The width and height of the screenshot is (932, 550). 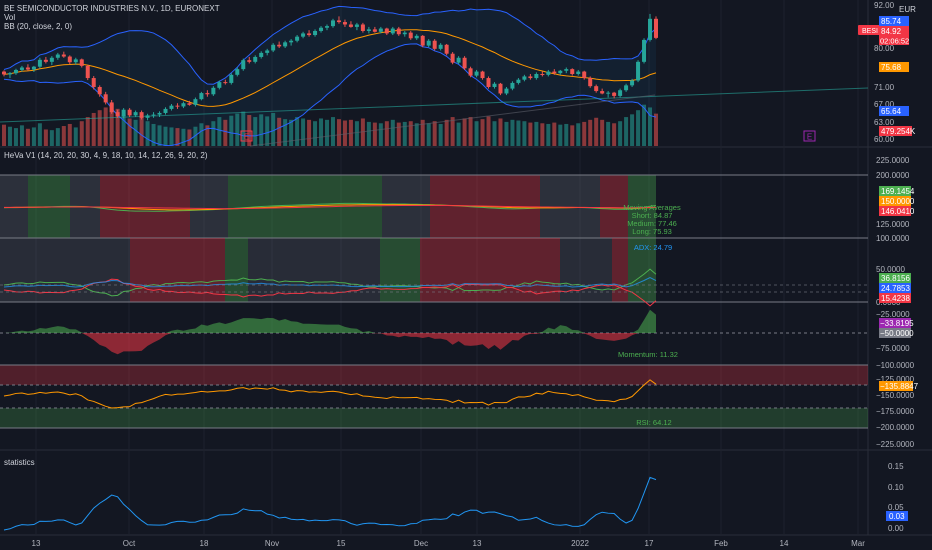 I want to click on heva-tick: −225.0000, so click(x=895, y=444).